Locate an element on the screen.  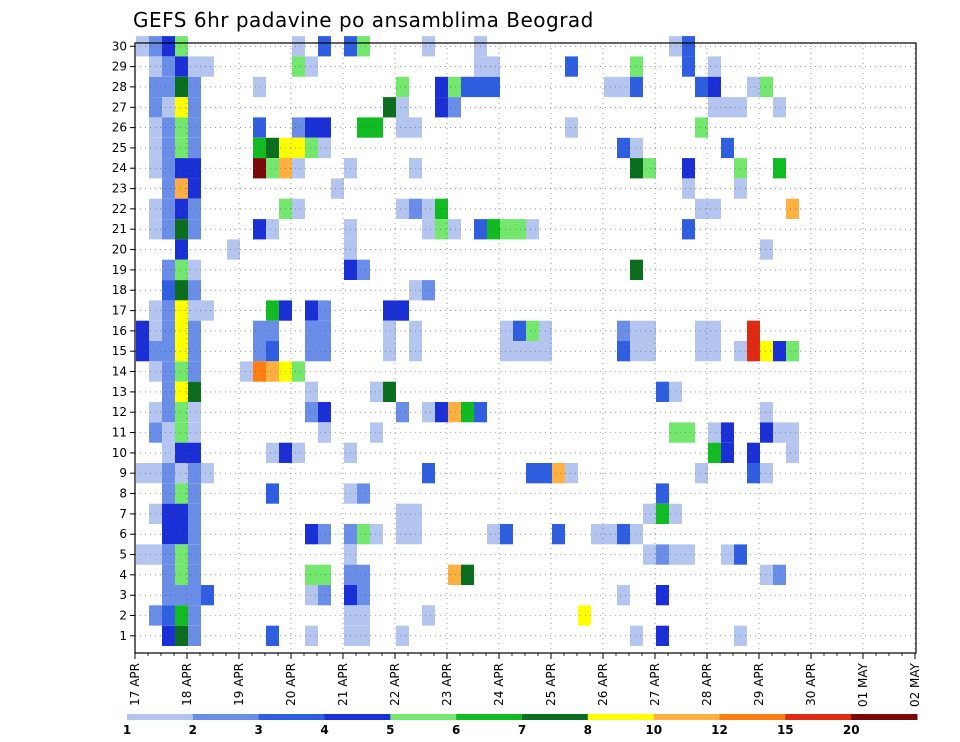
y-tick-label: 22 is located at coordinates (119, 209).